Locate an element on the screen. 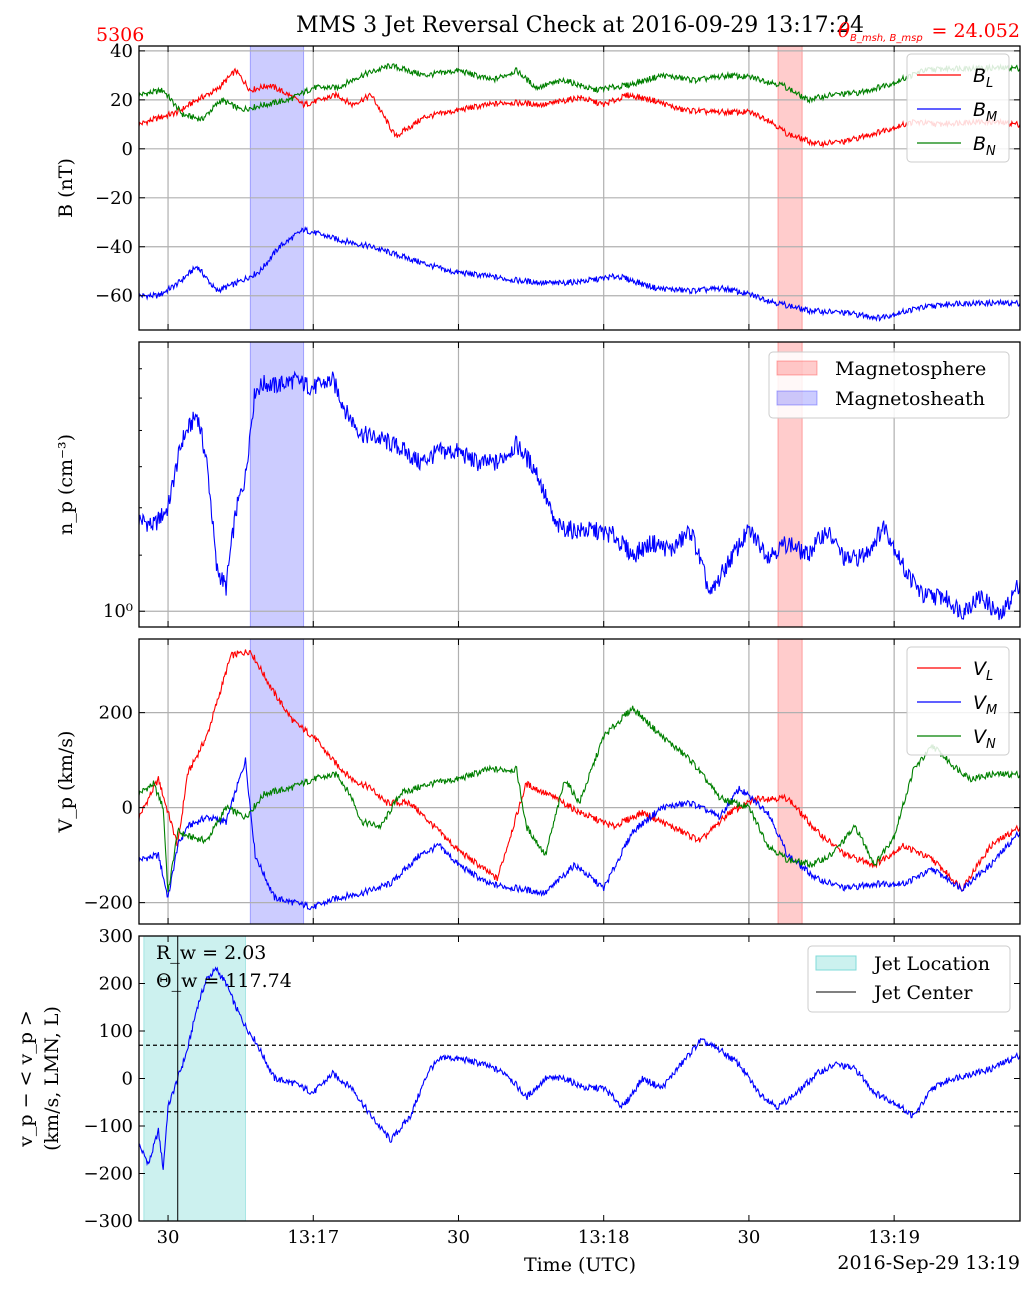 Image resolution: width=1035 pixels, height=1290 pixels. series-v-n is located at coordinates (579, 799).